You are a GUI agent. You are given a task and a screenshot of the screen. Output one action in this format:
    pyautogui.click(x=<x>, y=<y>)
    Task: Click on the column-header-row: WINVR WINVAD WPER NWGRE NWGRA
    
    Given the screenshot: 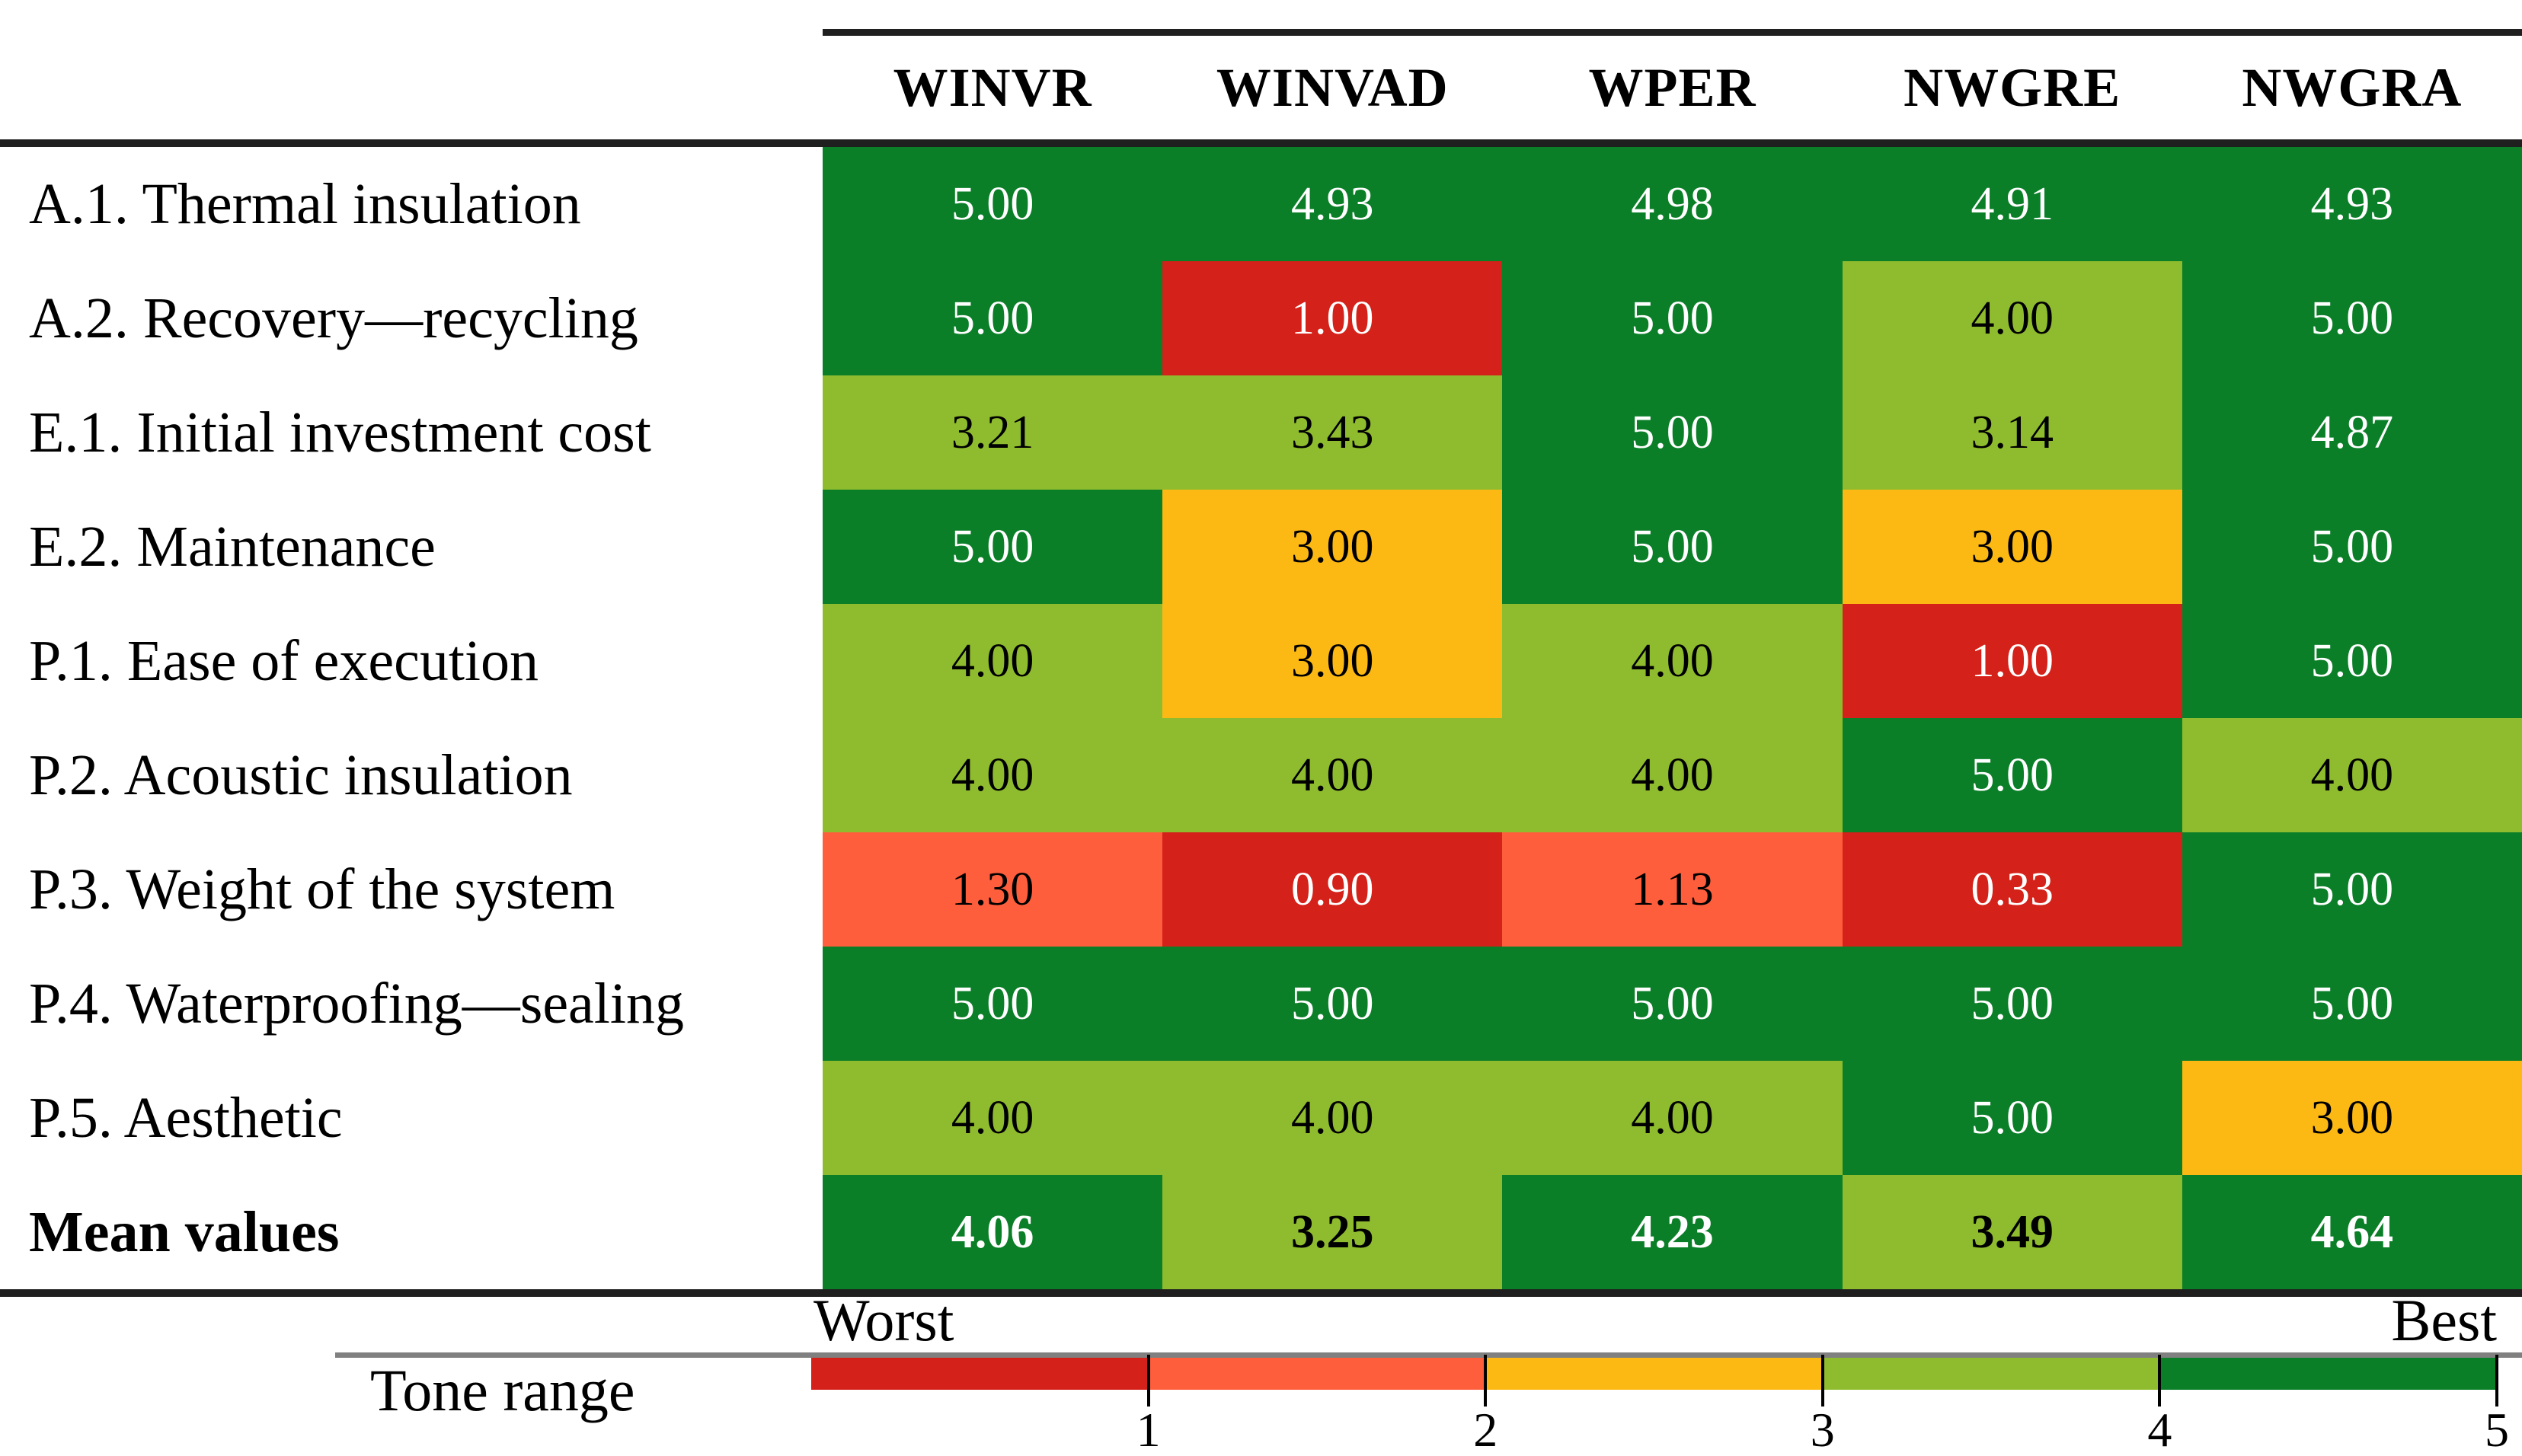 What is the action you would take?
    pyautogui.click(x=1672, y=87)
    